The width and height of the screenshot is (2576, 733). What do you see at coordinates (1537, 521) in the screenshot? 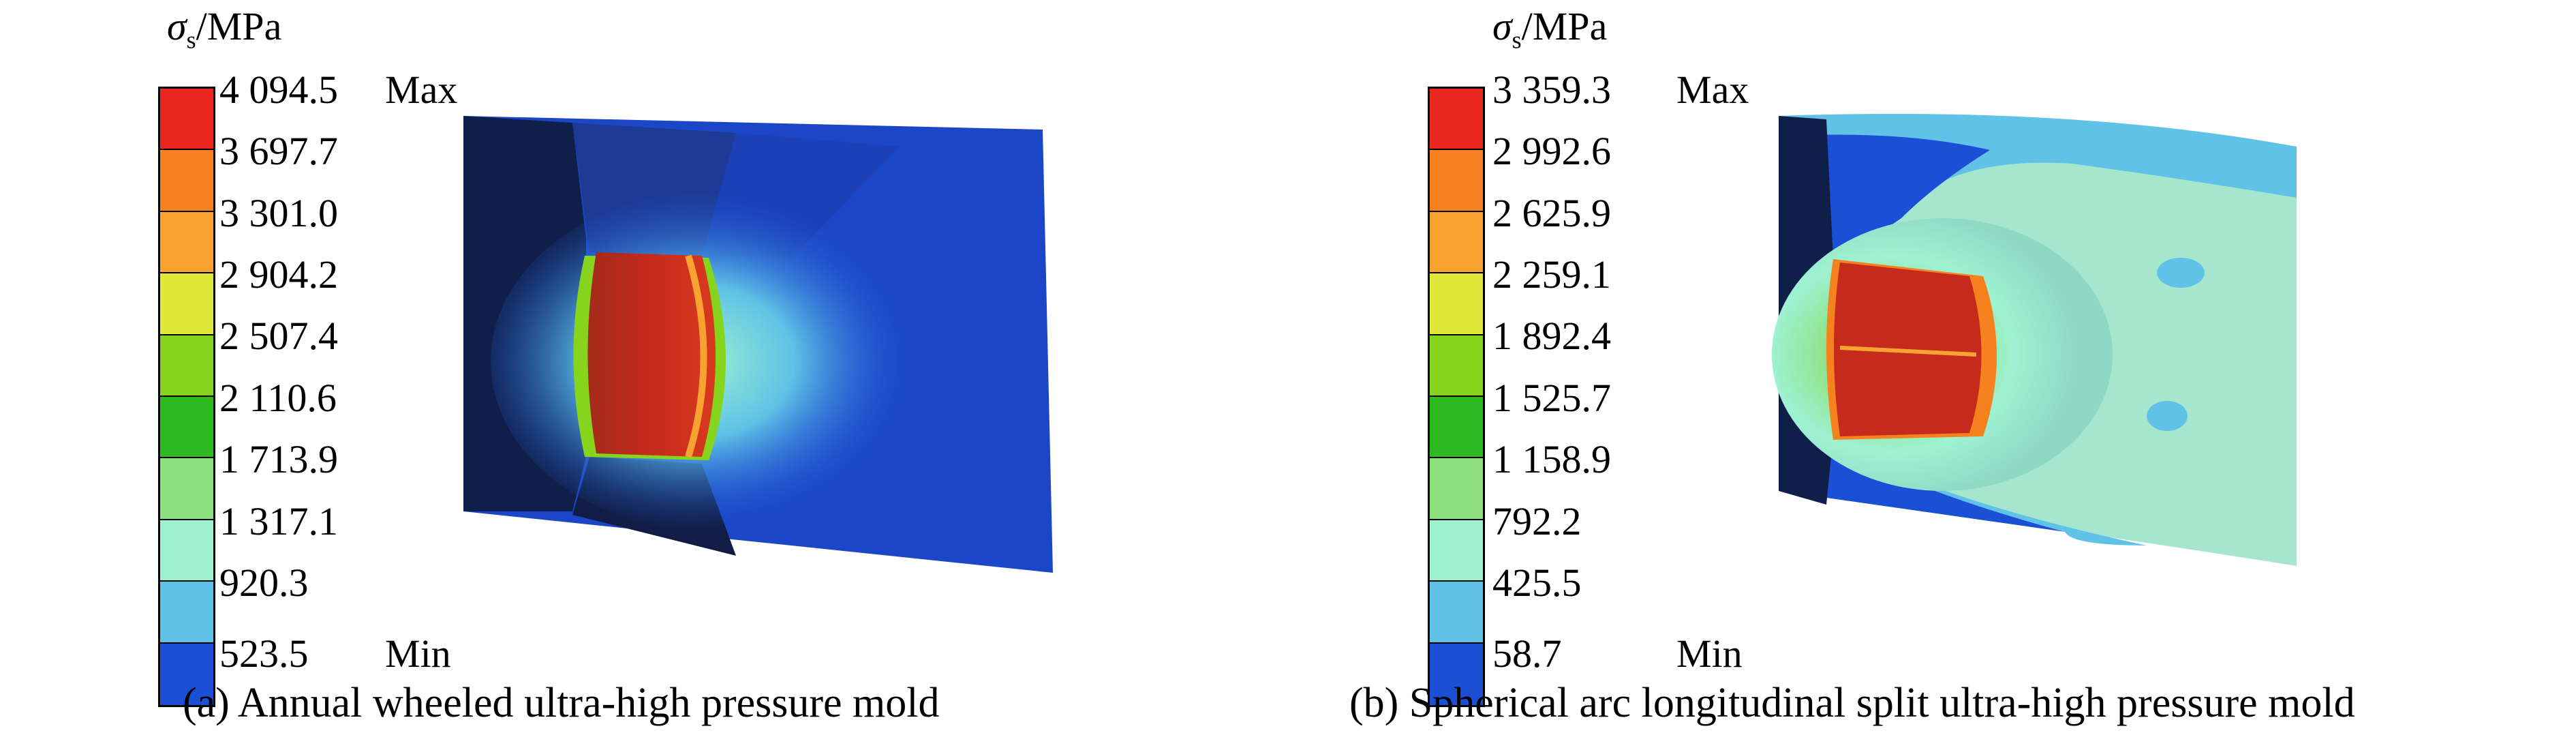
I see `colorbar-tick-label: 792.2` at bounding box center [1537, 521].